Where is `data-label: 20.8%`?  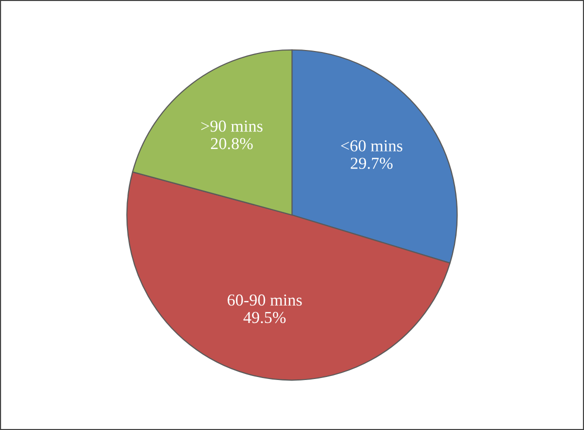
data-label: 20.8% is located at coordinates (231, 144).